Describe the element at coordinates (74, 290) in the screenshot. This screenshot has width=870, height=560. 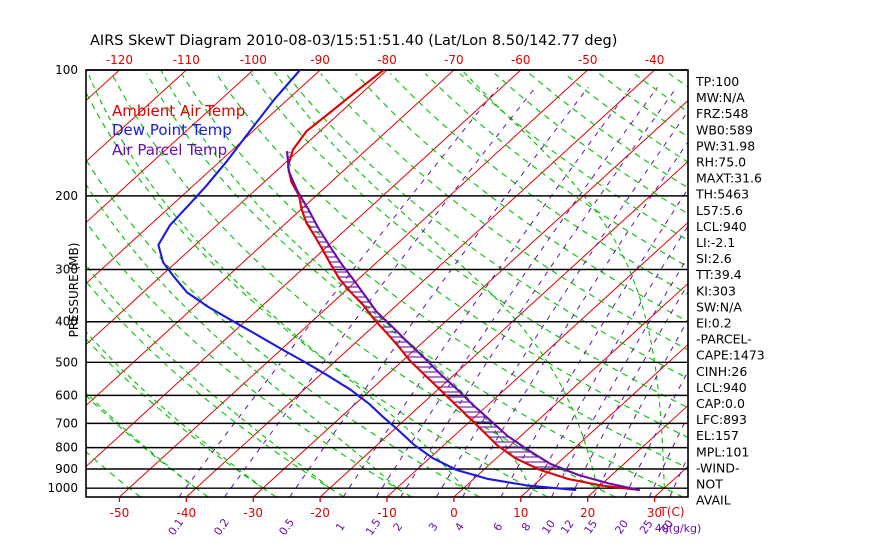
I see `y-axis-label: PRESSURE (MB)` at that location.